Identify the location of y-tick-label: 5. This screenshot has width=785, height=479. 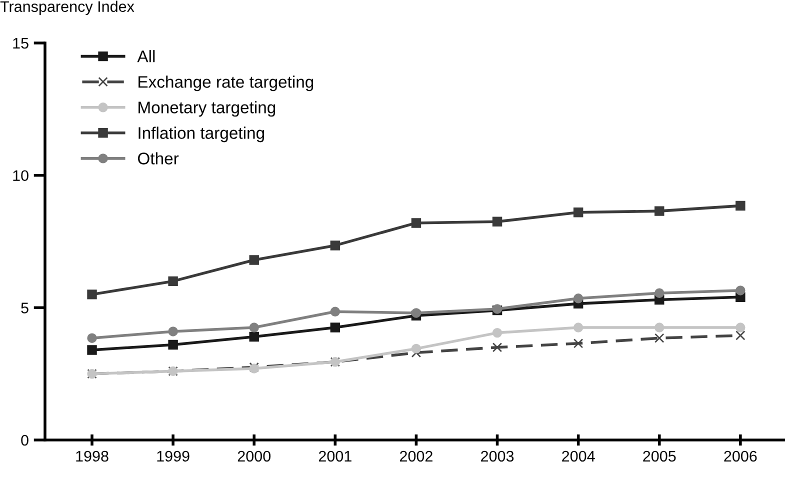
(24, 308).